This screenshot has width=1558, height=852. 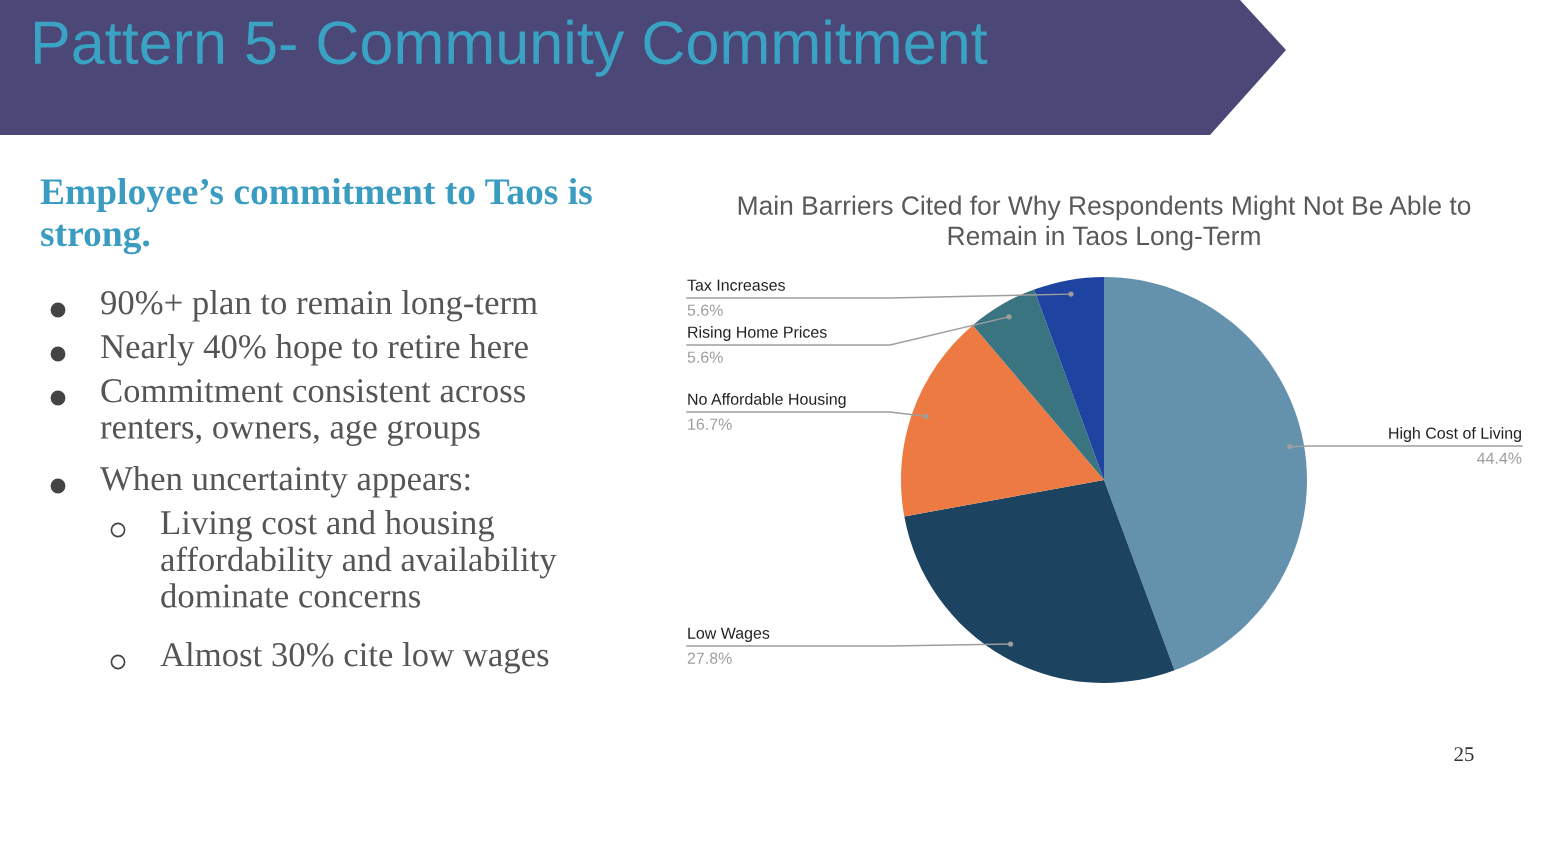 I want to click on data-label: 16.7%, so click(x=710, y=424).